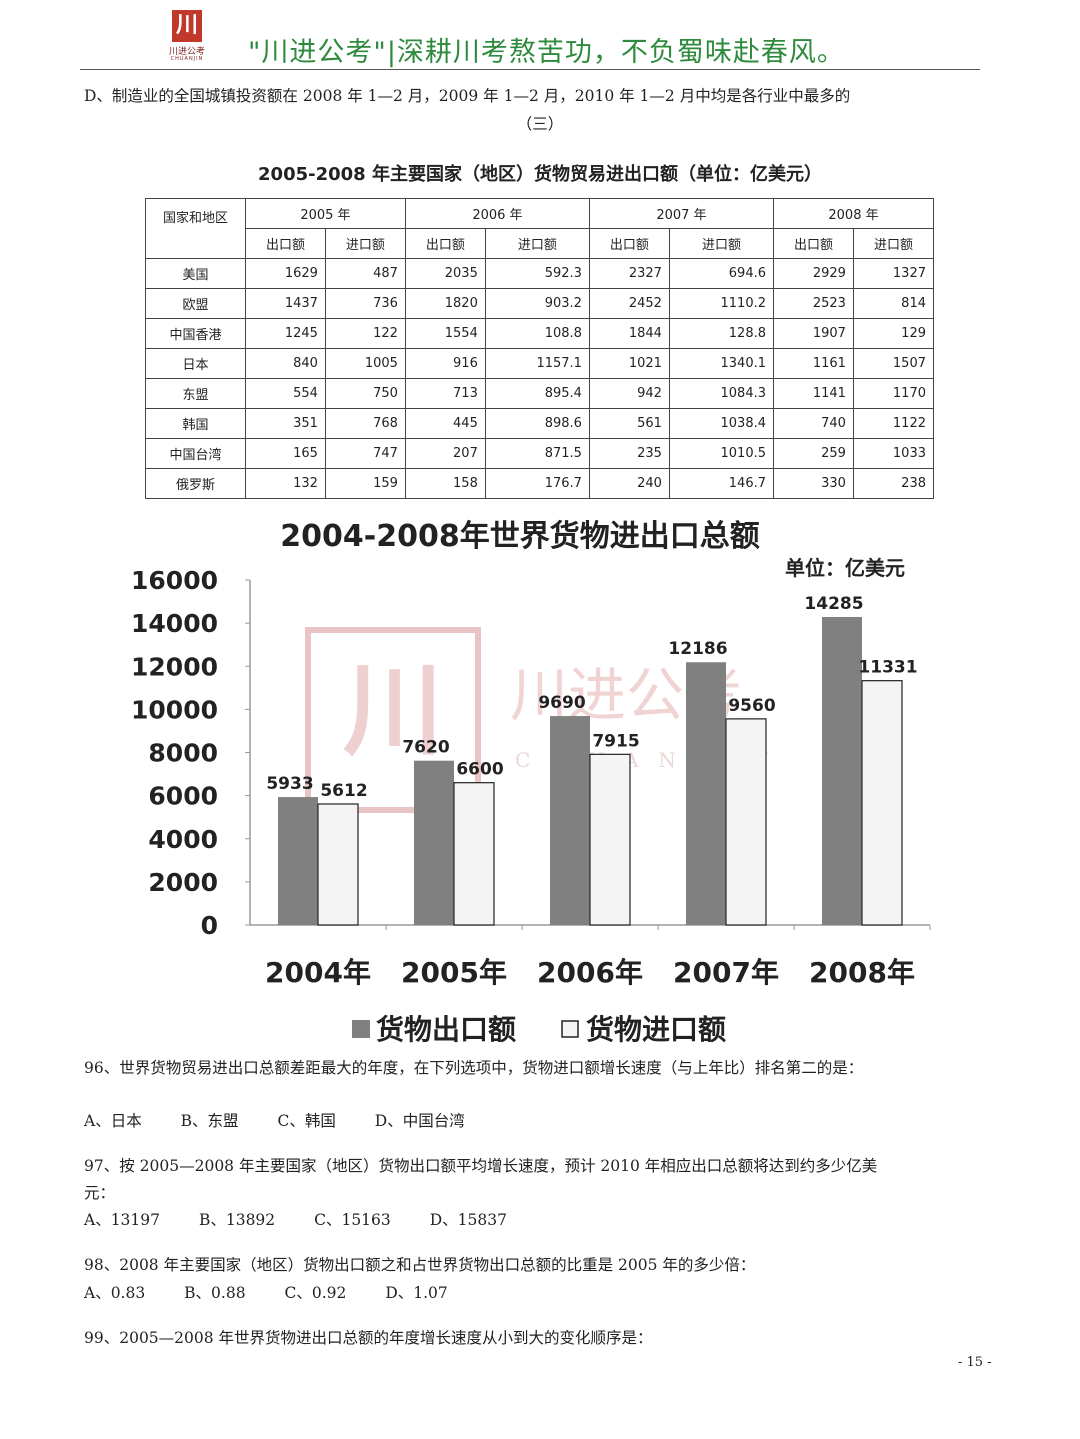 This screenshot has height=1439, width=1080. What do you see at coordinates (195, 303) in the screenshot?
I see `region-name: 欧盟` at bounding box center [195, 303].